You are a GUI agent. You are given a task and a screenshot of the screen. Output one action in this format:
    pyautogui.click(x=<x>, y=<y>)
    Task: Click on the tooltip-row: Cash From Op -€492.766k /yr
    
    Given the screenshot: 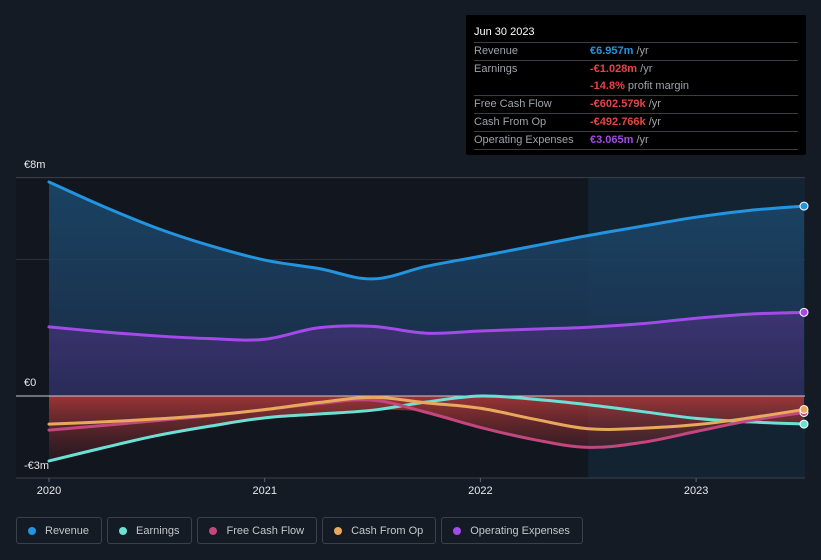 What is the action you would take?
    pyautogui.click(x=636, y=122)
    